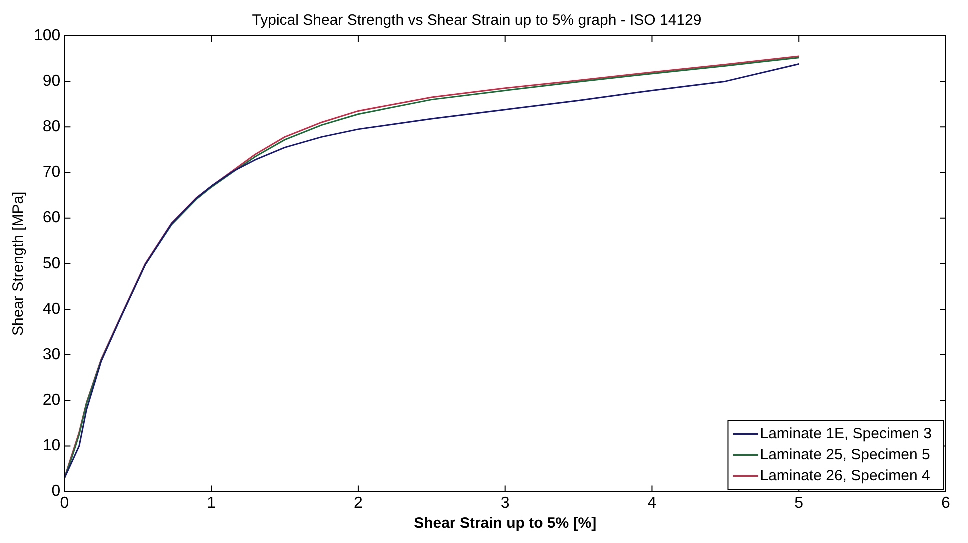 This screenshot has width=968, height=543. What do you see at coordinates (56, 491) in the screenshot?
I see `y-tick-label: 0` at bounding box center [56, 491].